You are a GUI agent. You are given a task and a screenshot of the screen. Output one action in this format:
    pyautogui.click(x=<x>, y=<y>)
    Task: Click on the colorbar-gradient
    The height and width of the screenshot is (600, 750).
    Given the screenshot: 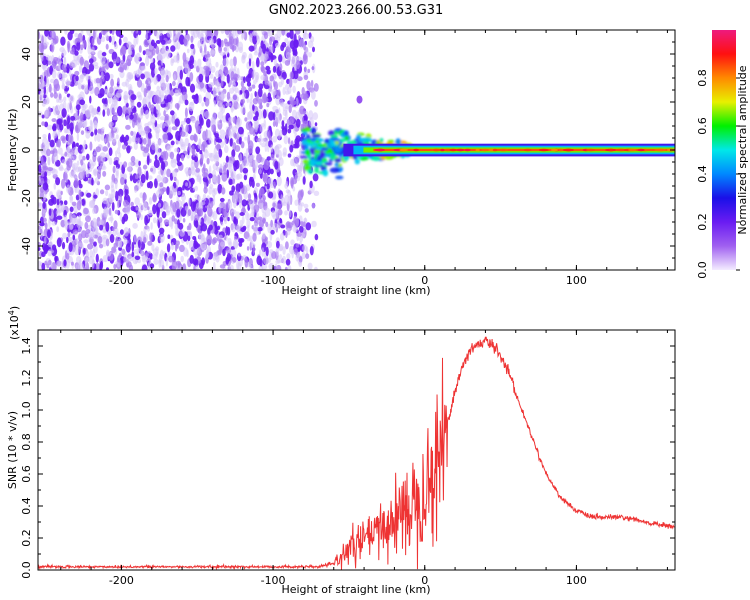 What is the action you would take?
    pyautogui.click(x=724, y=150)
    